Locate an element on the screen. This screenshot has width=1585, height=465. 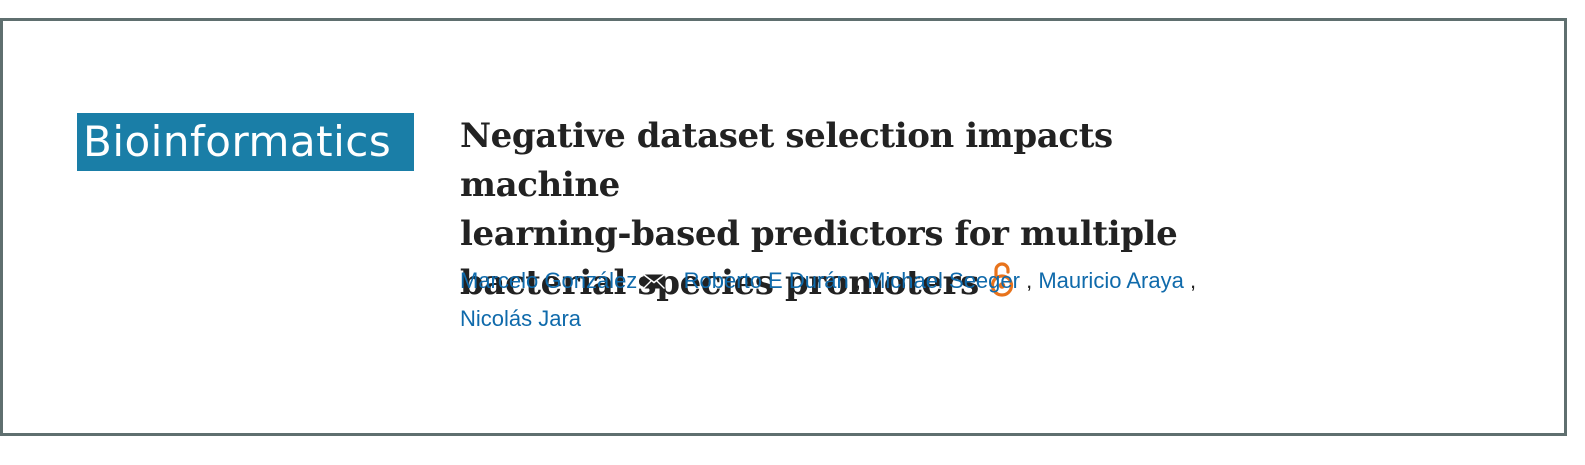
author-link-gonzalez: Marcelo González is located at coordinates (549, 280).